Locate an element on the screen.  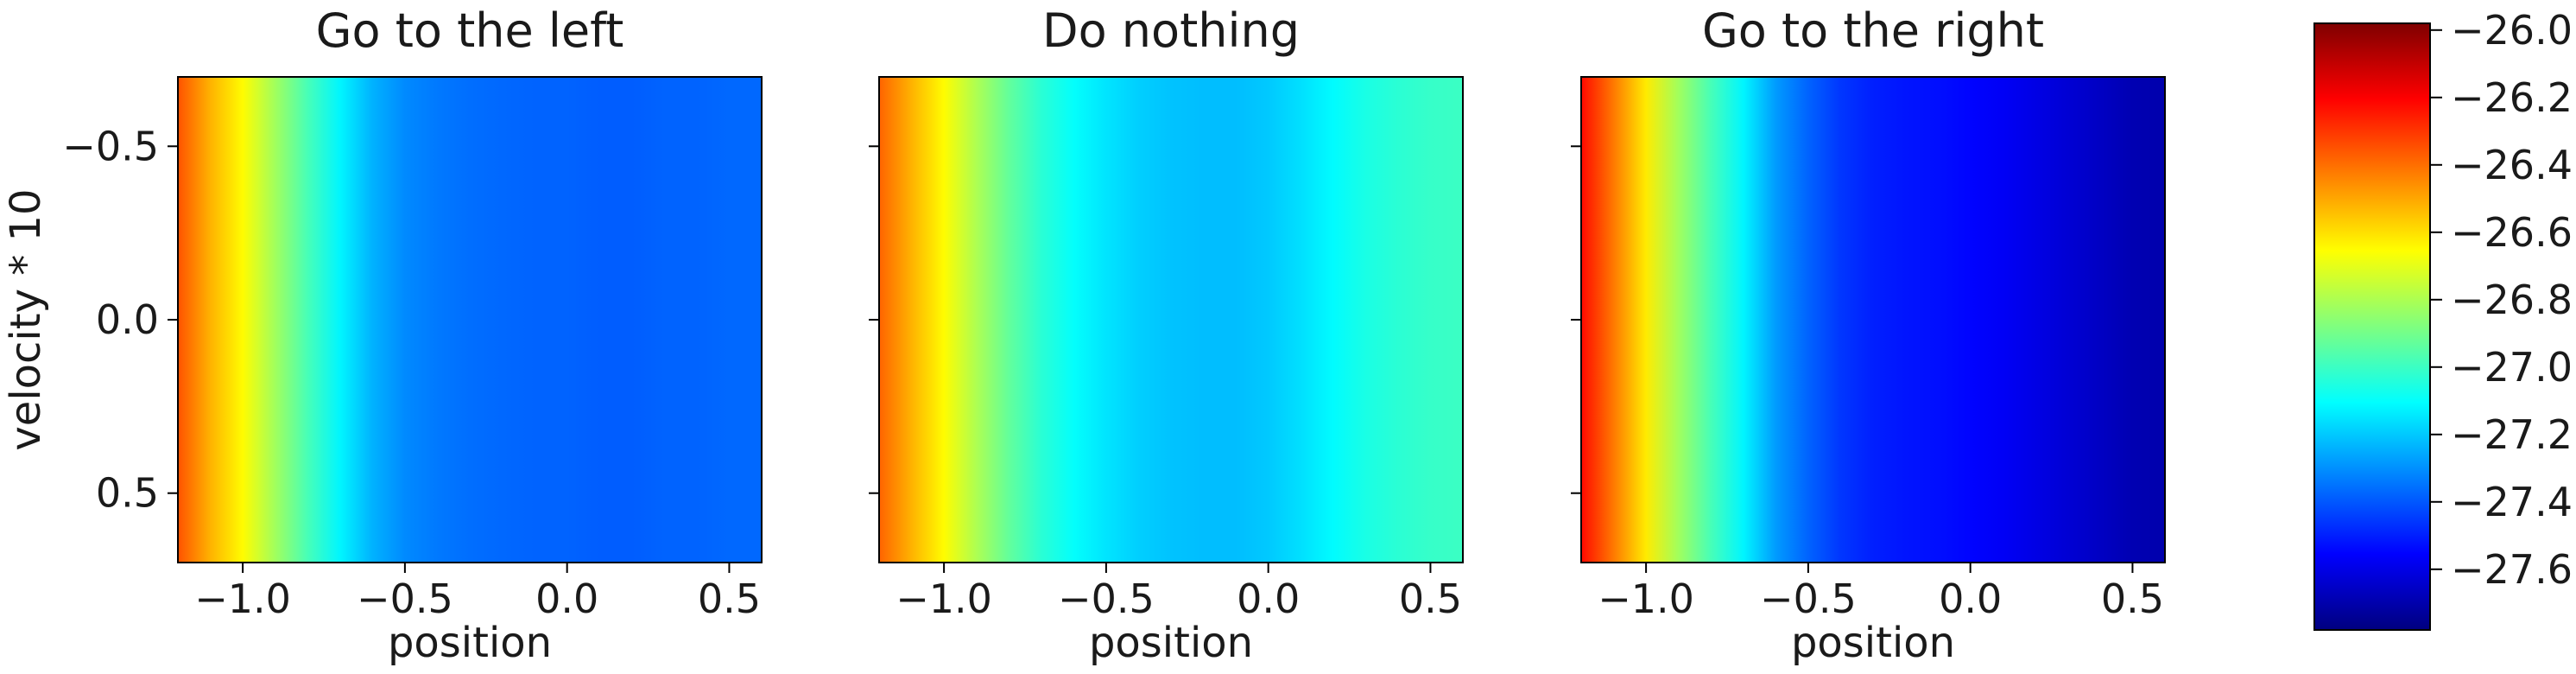
colorbar-gradient is located at coordinates (2372, 326).